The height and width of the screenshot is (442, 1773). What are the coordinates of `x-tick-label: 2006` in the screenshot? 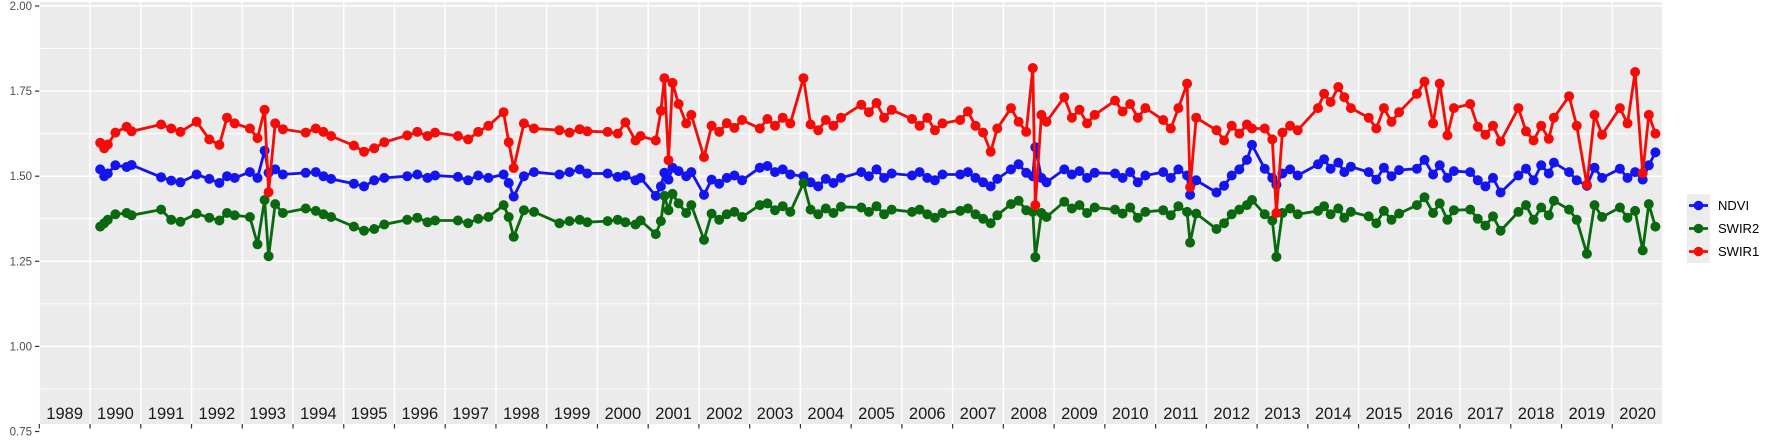 It's located at (927, 414).